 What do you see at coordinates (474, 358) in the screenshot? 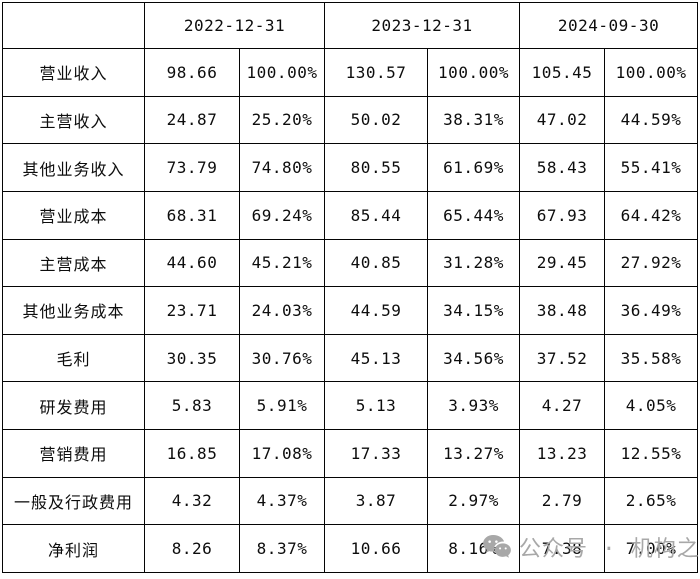
I see `percent-cell-2023: 34.56%` at bounding box center [474, 358].